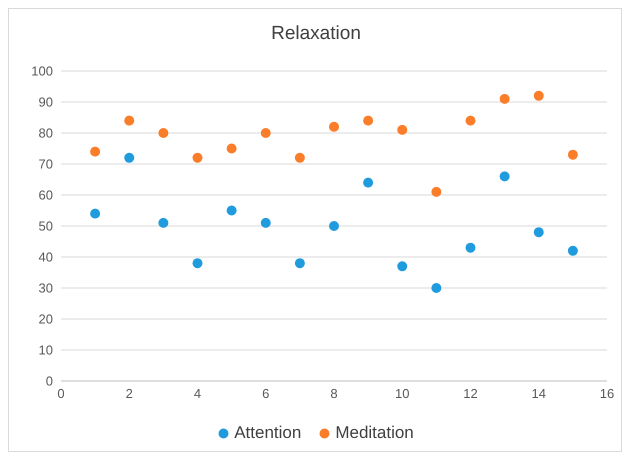 The image size is (630, 460). Describe the element at coordinates (45, 257) in the screenshot. I see `y-tick-label: 40` at that location.